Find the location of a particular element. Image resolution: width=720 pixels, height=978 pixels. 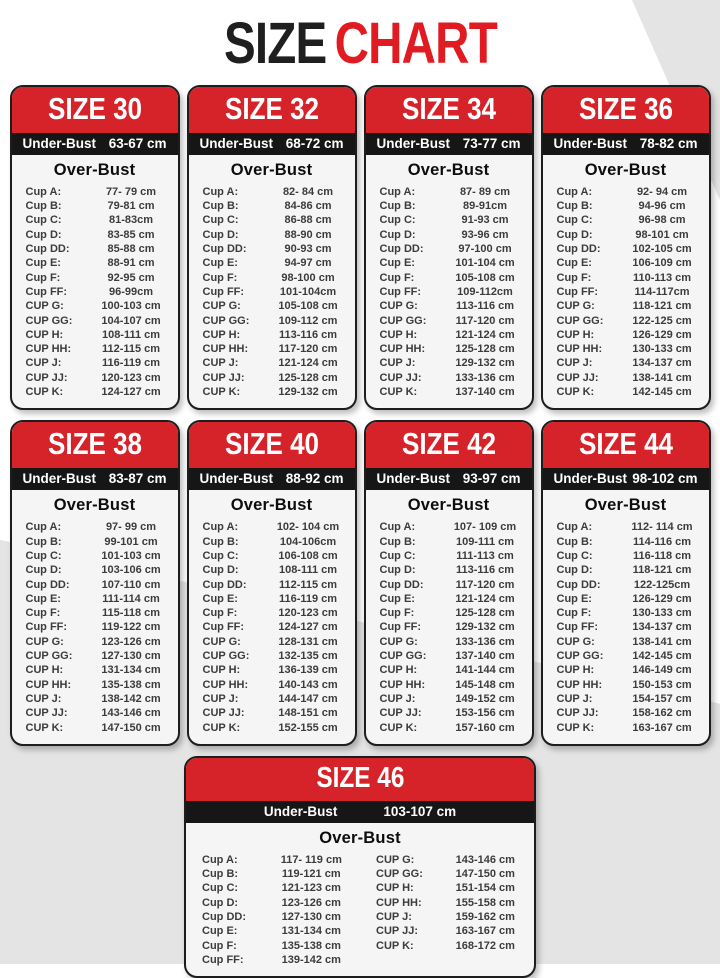

cup-row: CUP G: 143-146 cm is located at coordinates (447, 860).